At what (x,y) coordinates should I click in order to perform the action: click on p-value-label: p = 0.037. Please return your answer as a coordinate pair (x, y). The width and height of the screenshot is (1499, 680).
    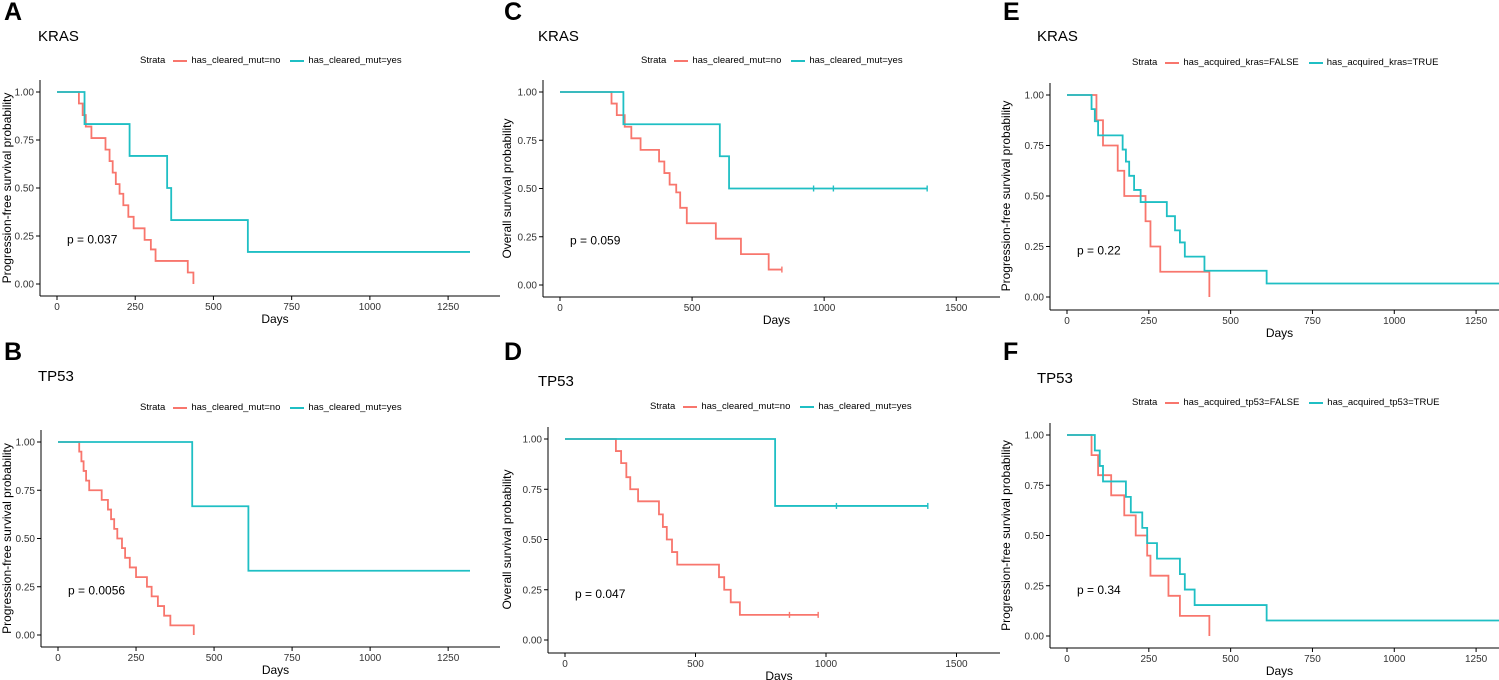
    Looking at the image, I should click on (92, 240).